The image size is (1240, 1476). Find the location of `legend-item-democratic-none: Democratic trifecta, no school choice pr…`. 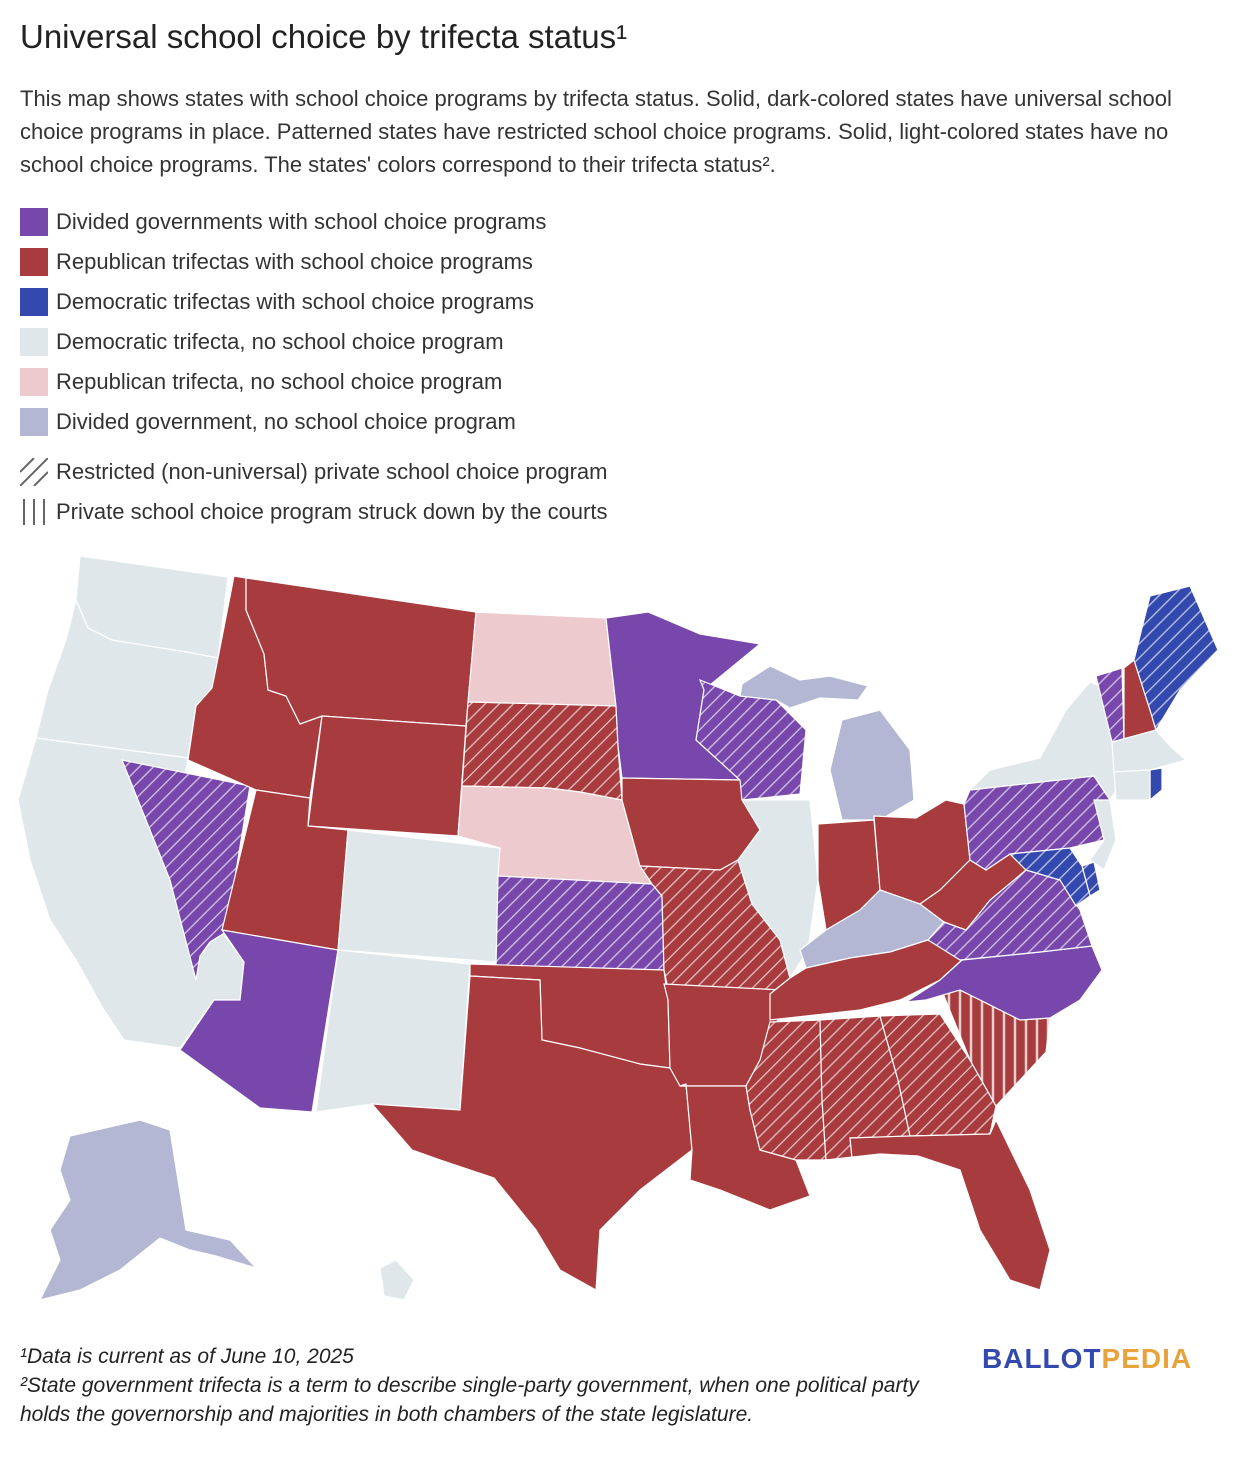

legend-item-democratic-none: Democratic trifecta, no school choice pr… is located at coordinates (283, 342).